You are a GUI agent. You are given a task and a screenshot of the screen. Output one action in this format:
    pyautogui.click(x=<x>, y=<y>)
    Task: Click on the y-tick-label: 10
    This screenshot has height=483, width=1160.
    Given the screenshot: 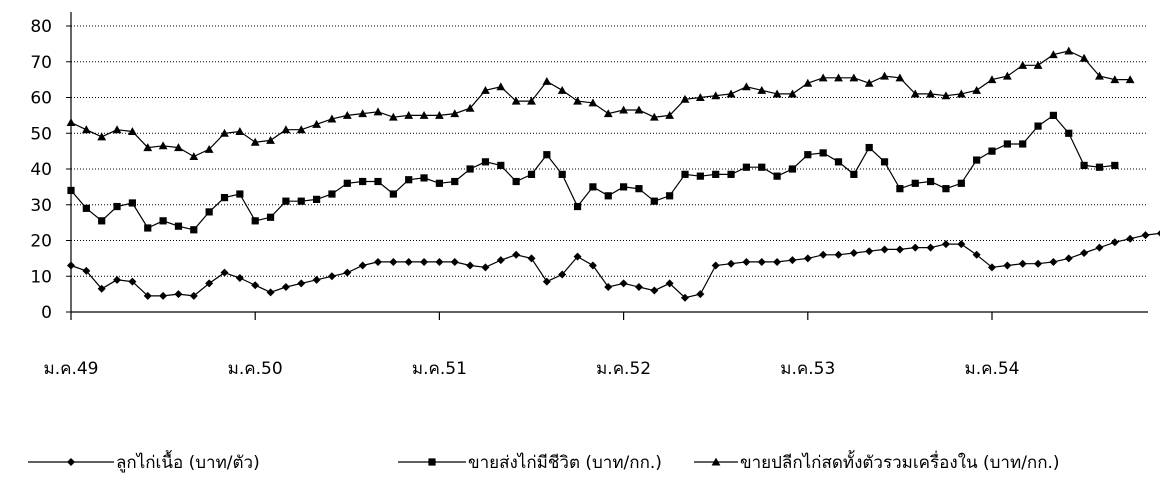 What is the action you would take?
    pyautogui.click(x=41, y=277)
    